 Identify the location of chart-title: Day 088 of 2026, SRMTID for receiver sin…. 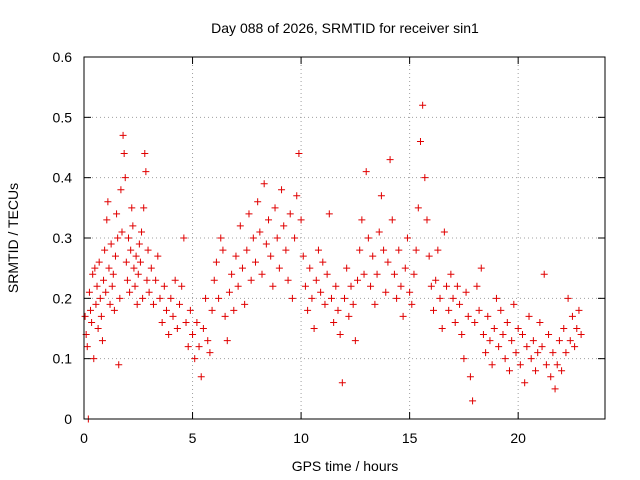
(345, 28).